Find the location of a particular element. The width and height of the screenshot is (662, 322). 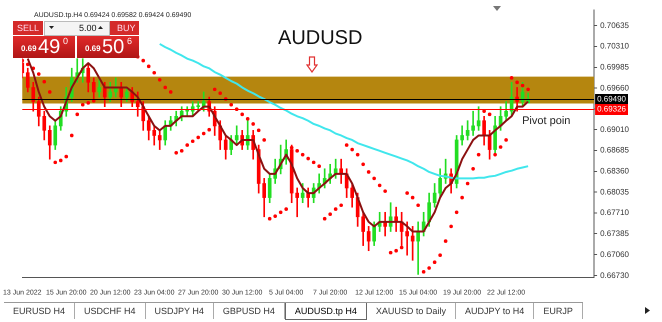

annotation: 0 is located at coordinates (65, 41).